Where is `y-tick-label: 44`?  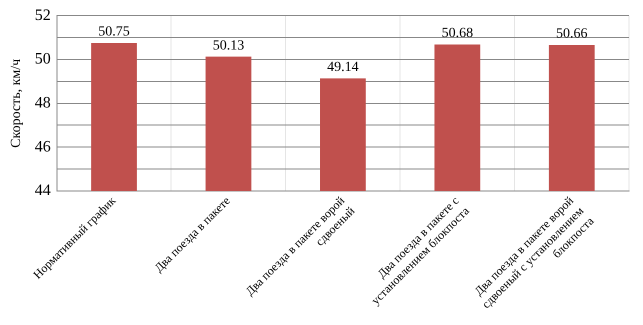
y-tick-label: 44 is located at coordinates (42, 191).